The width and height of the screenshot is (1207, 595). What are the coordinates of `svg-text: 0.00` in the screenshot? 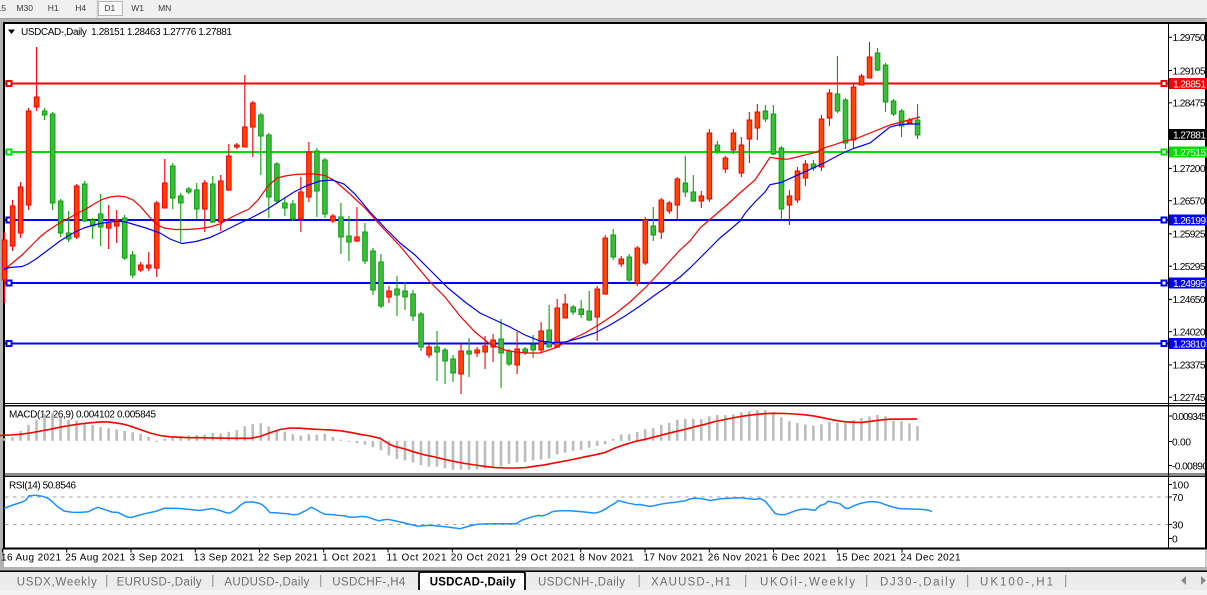 It's located at (1181, 442).